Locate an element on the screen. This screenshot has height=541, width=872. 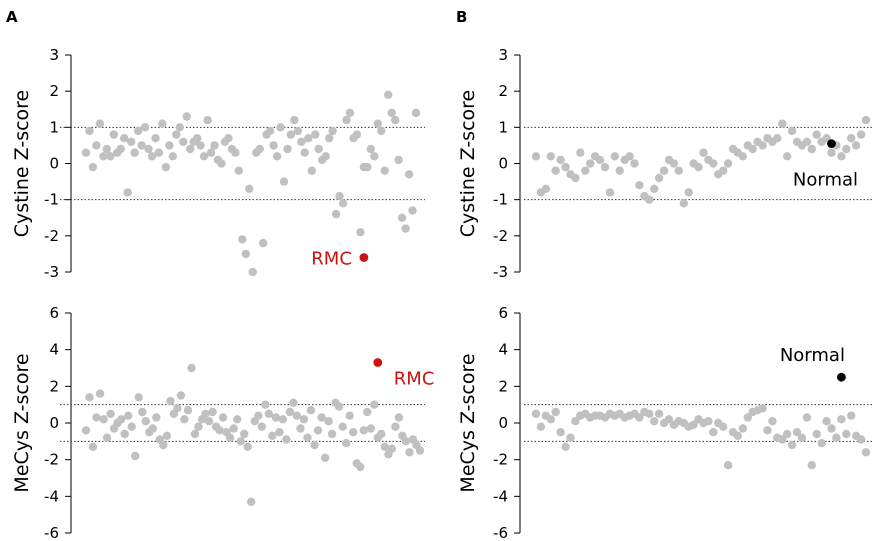
y-tick-label: 4 is located at coordinates (503, 350).